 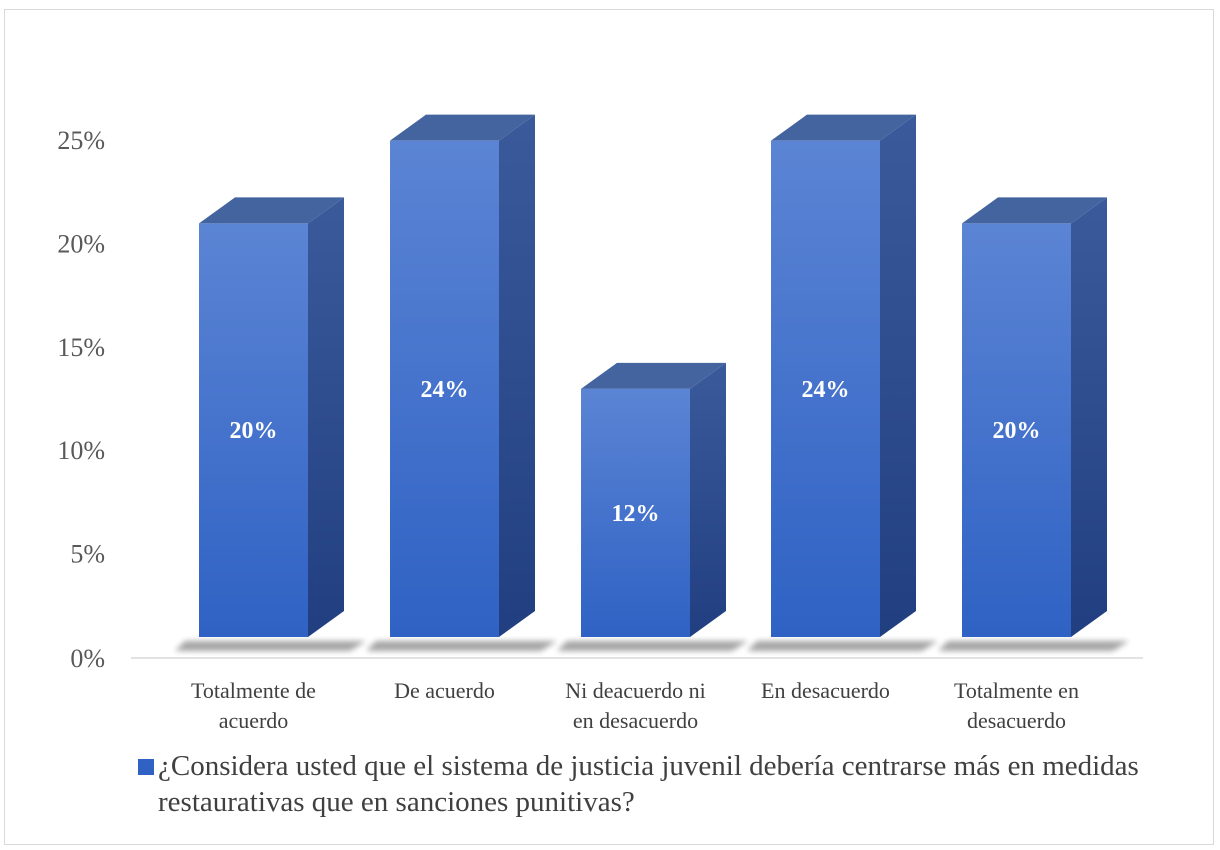 I want to click on legend-swatch, so click(x=146, y=767).